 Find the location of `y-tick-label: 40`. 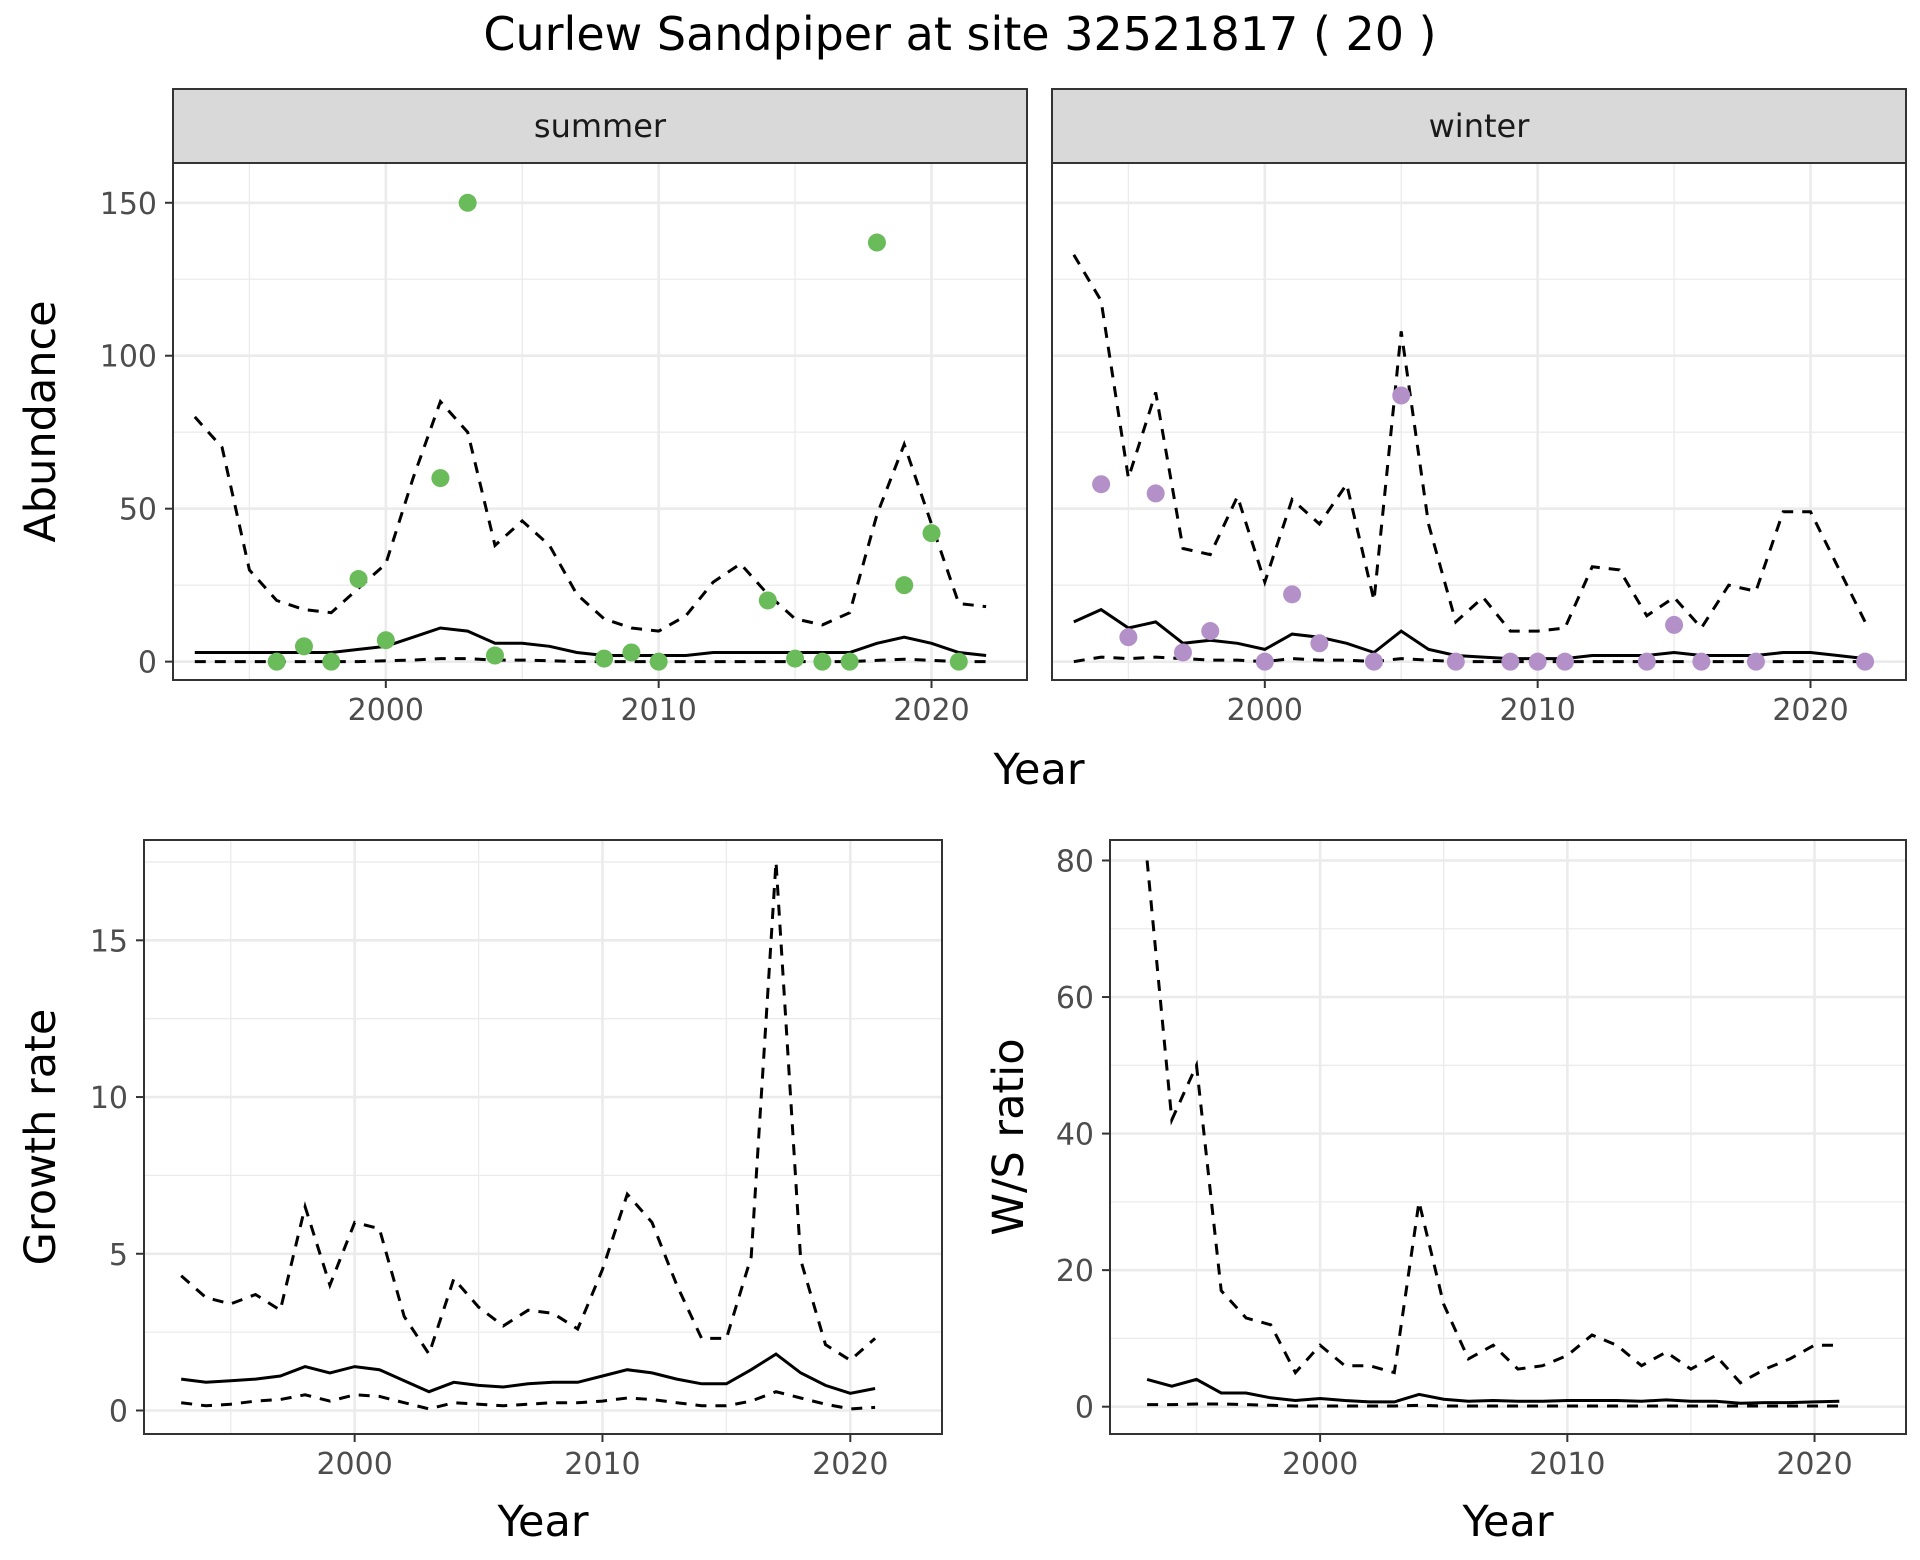

y-tick-label: 40 is located at coordinates (1075, 1135).